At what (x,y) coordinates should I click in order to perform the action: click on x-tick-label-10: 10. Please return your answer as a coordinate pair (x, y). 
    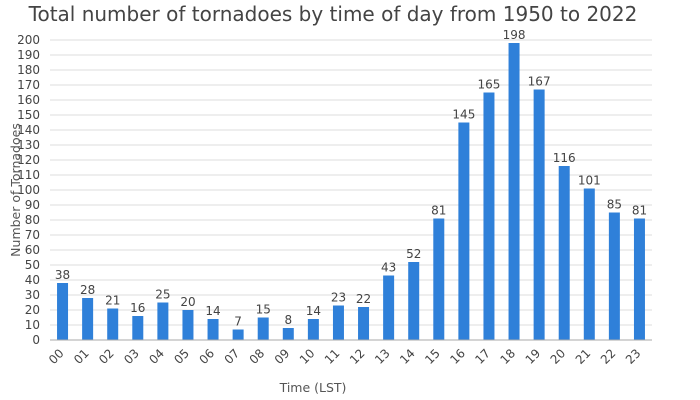
    Looking at the image, I should click on (307, 356).